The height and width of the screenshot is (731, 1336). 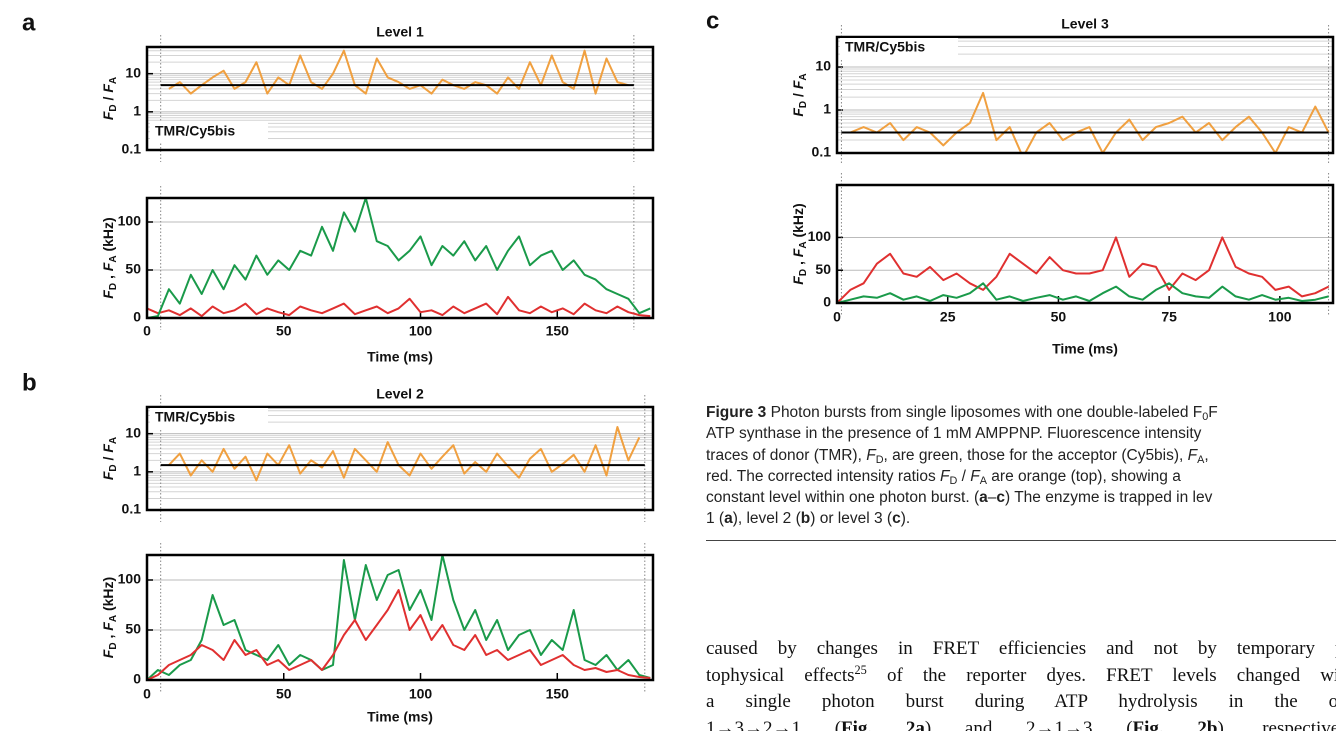 I want to click on caption-line-text: /, so click(x=964, y=476).